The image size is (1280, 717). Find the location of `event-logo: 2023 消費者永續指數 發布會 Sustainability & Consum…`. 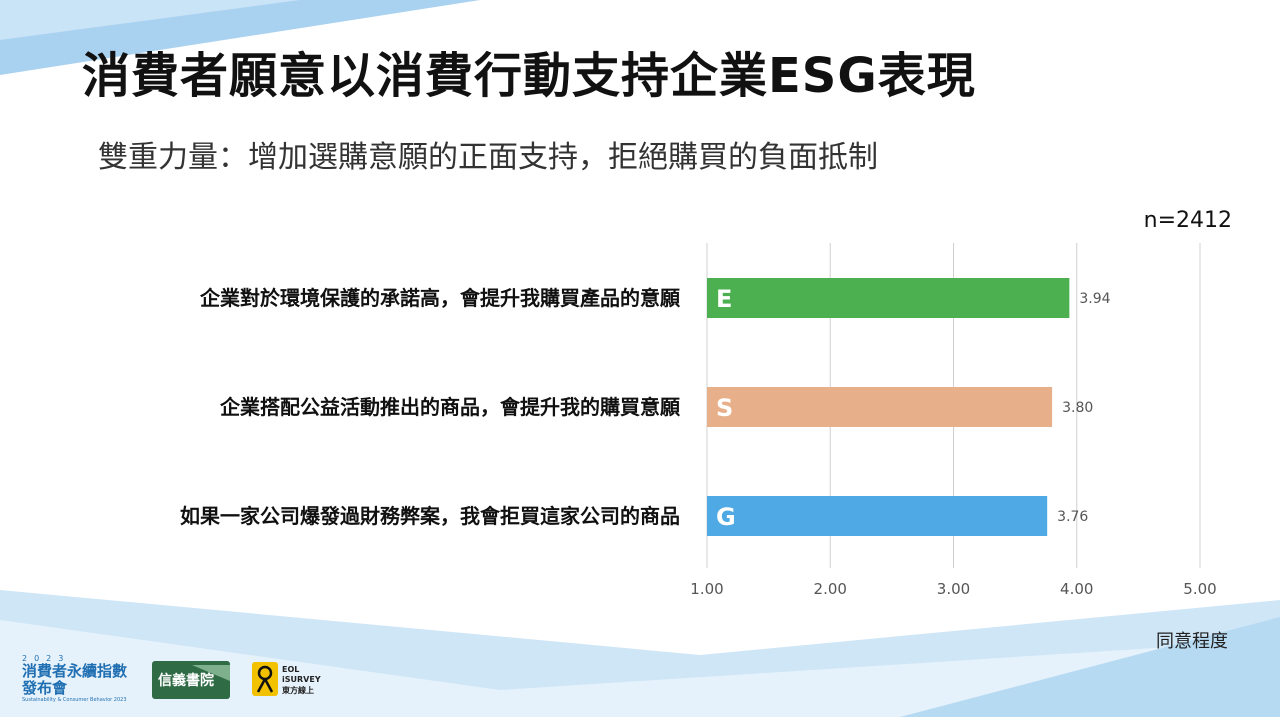

event-logo: 2023 消費者永續指數 發布會 Sustainability & Consum… is located at coordinates (77, 678).